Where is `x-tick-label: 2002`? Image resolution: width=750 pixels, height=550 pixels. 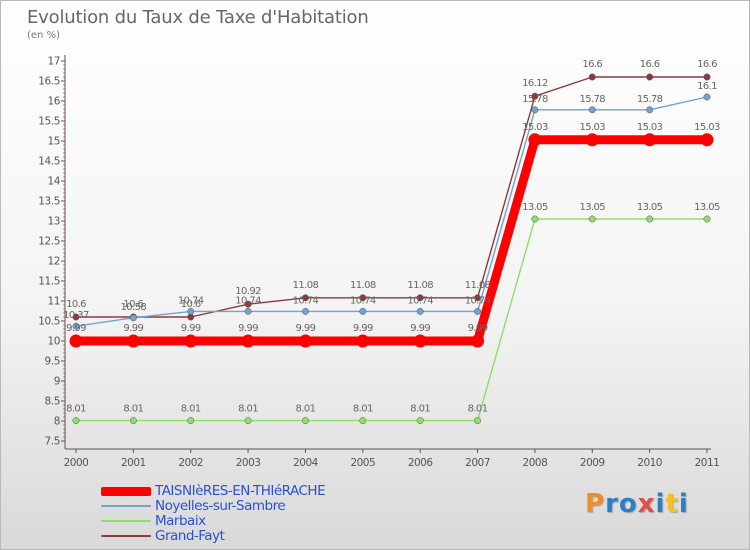 x-tick-label: 2002 is located at coordinates (190, 463).